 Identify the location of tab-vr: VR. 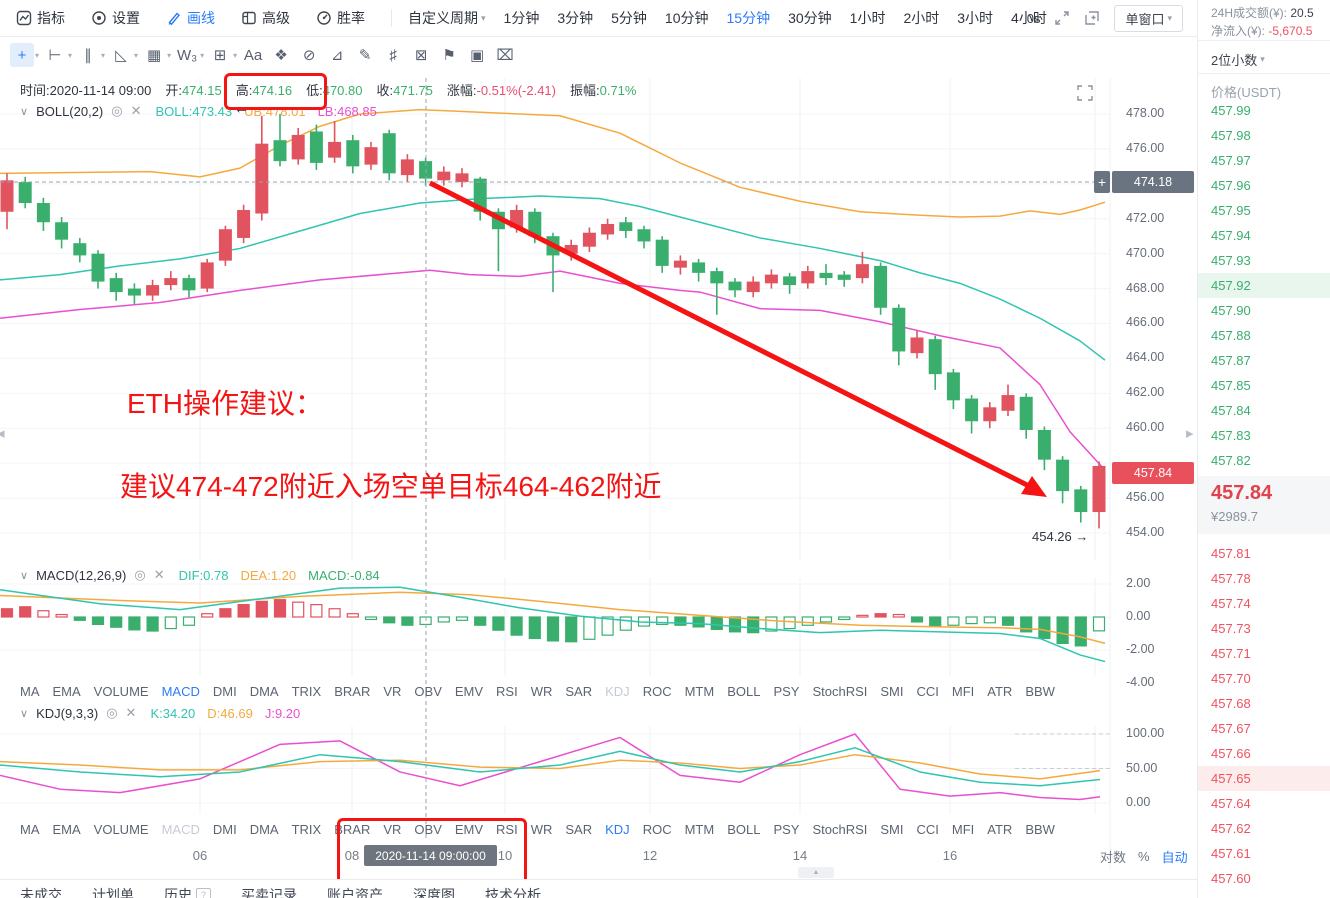
(392, 691).